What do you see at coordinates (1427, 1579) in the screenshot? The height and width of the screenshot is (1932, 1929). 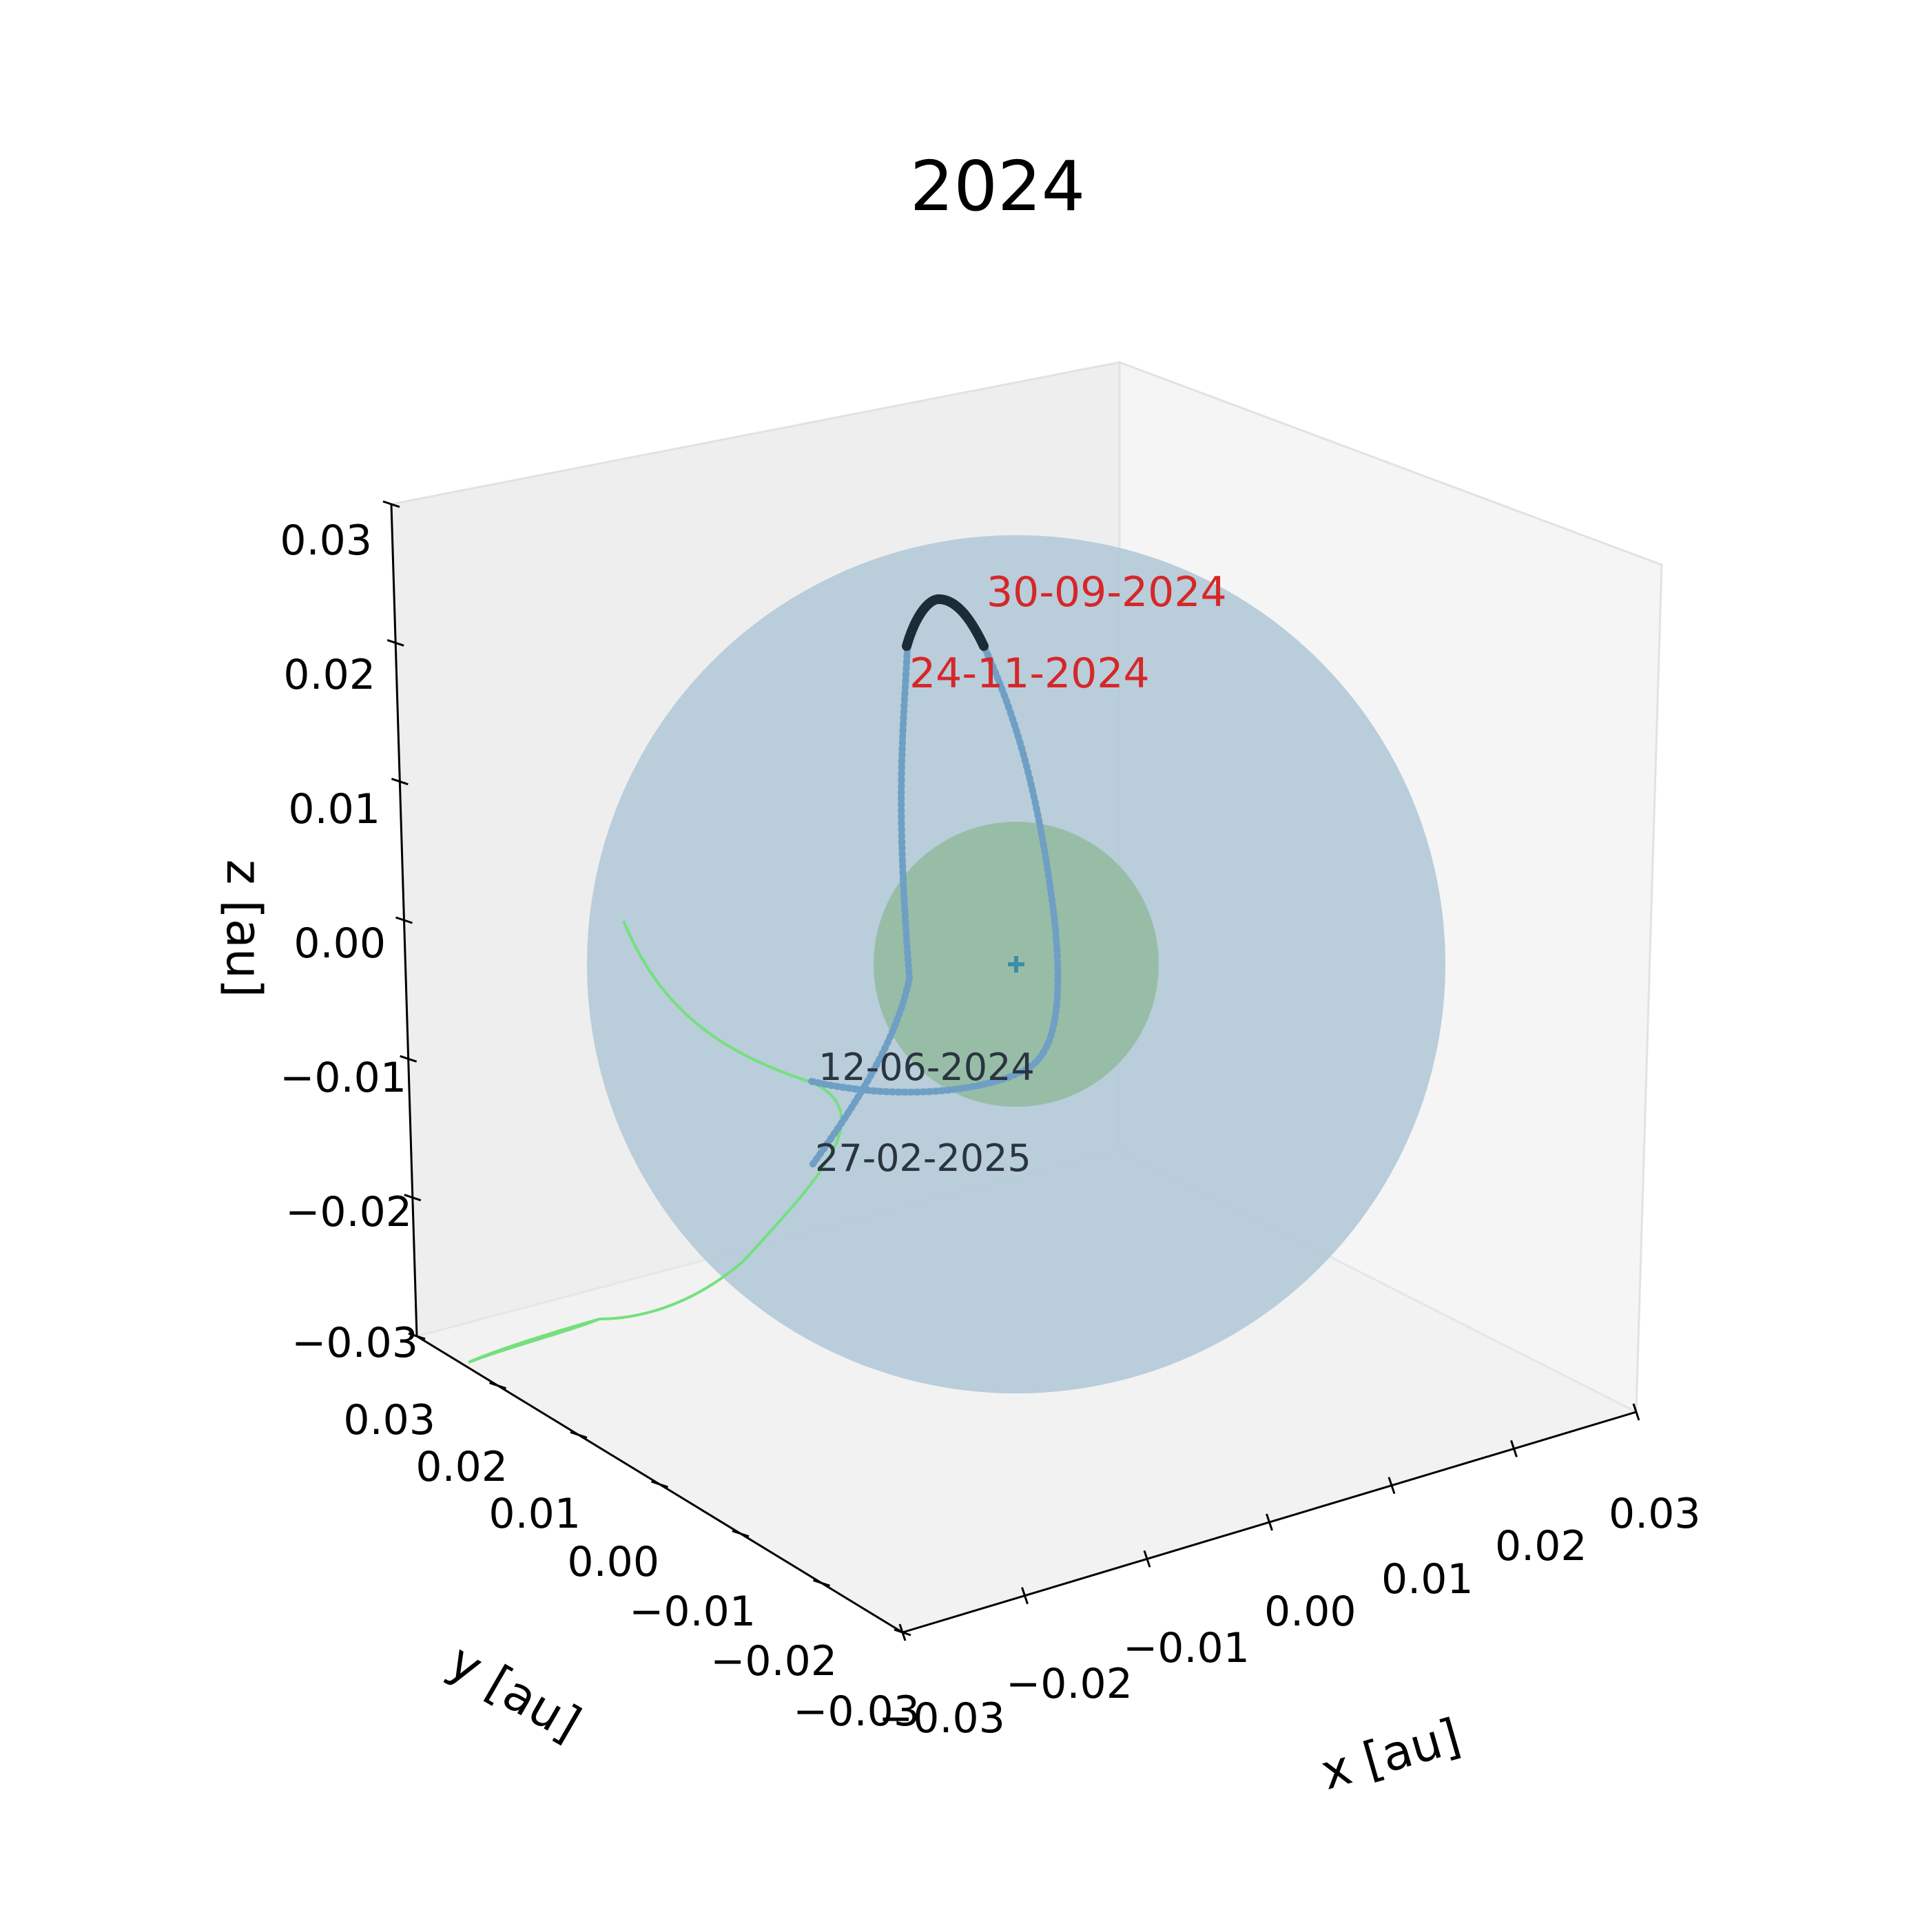 I see `x-tick-label: 0.01` at bounding box center [1427, 1579].